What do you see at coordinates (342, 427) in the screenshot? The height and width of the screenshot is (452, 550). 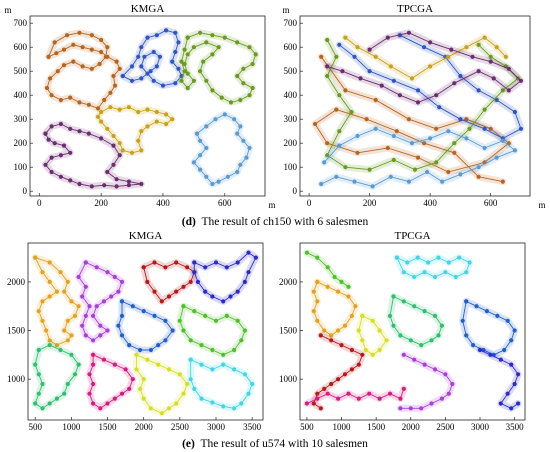 I see `x-tick-label: 1000` at bounding box center [342, 427].